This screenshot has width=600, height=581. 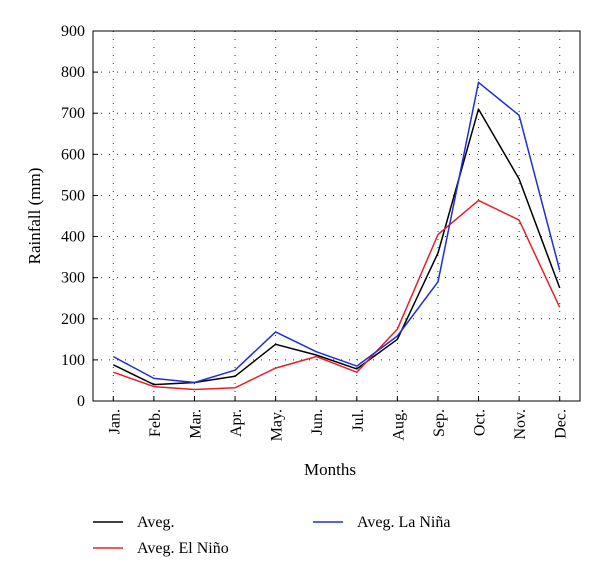 I want to click on x-tick-label: Aug., so click(x=398, y=425).